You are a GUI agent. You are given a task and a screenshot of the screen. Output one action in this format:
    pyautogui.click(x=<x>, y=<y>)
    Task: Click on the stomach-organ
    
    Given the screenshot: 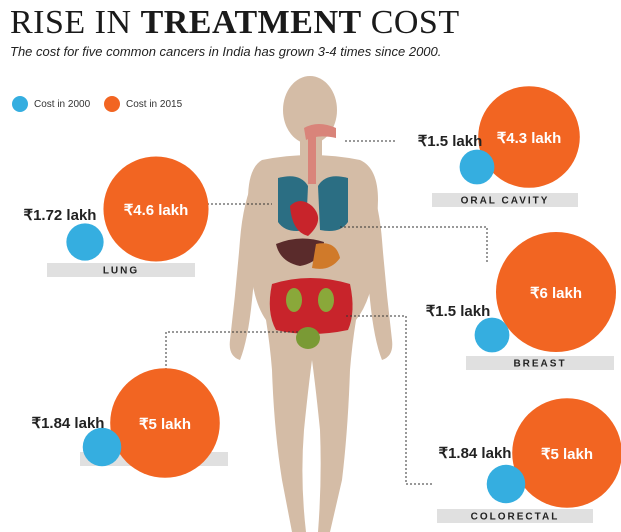 What is the action you would take?
    pyautogui.click(x=326, y=256)
    